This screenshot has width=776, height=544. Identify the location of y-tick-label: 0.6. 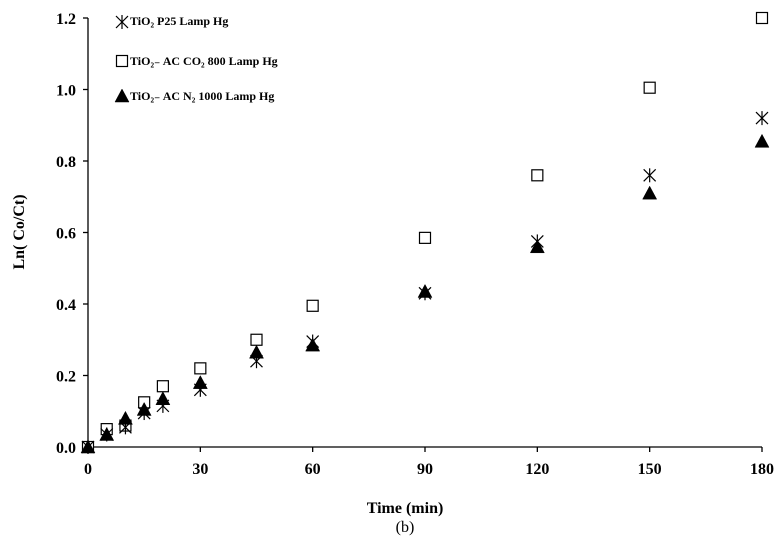
(66, 234).